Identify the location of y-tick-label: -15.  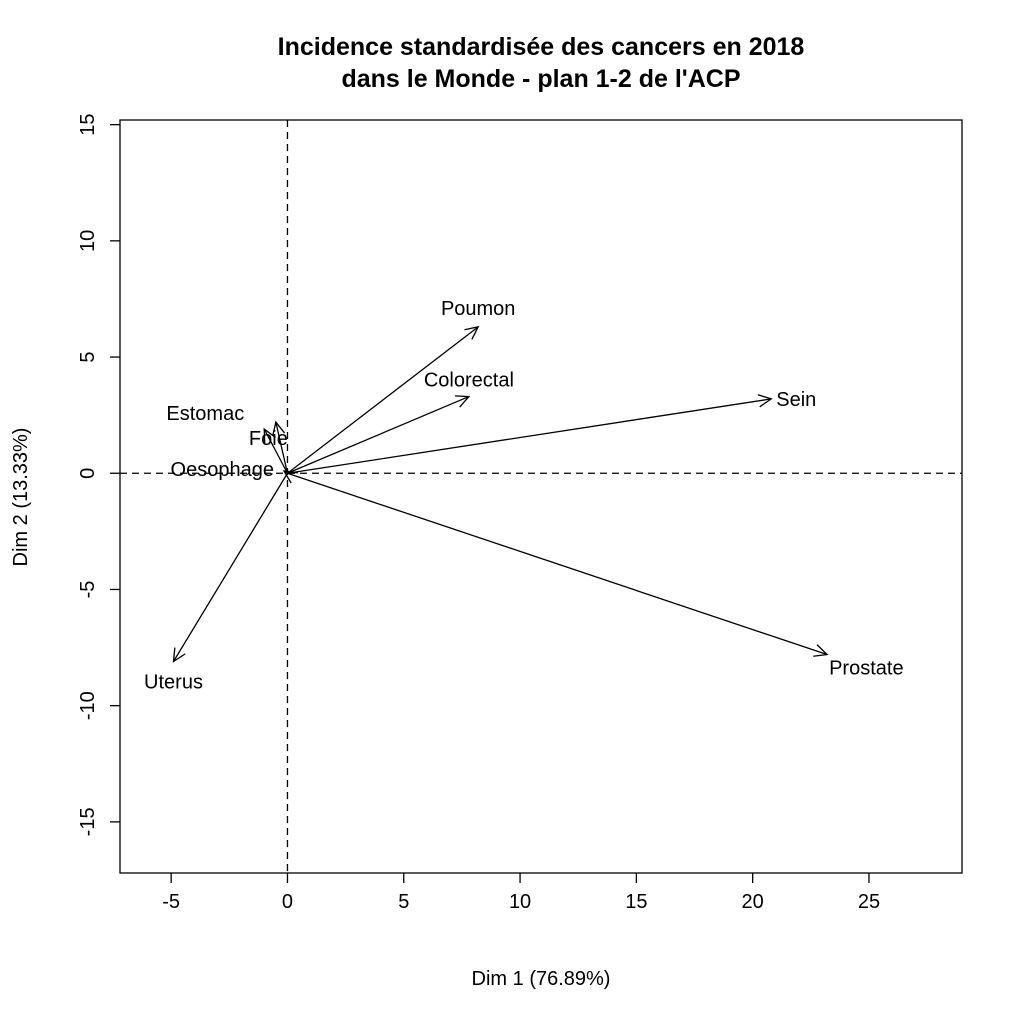
(88, 821).